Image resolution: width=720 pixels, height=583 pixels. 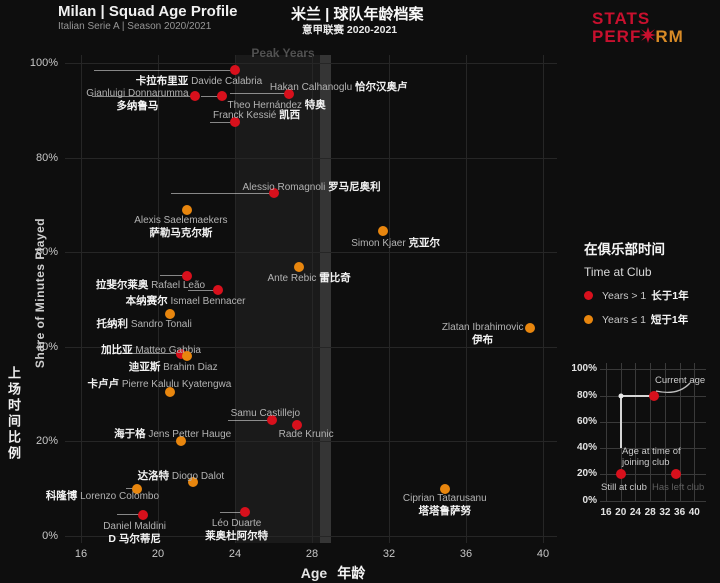 I want to click on player-label: Theo Hernández 特奥, so click(x=276, y=105).